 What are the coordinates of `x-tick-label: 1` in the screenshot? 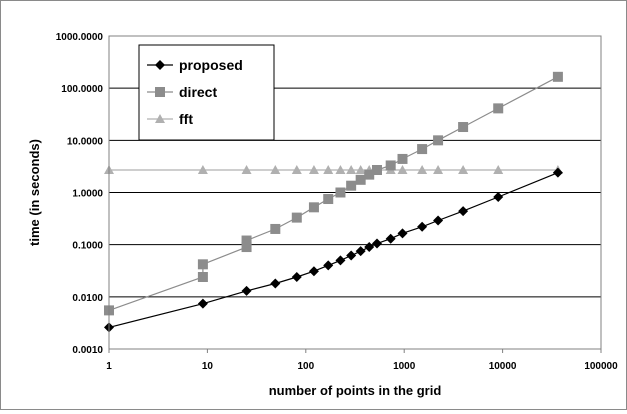 It's located at (109, 366).